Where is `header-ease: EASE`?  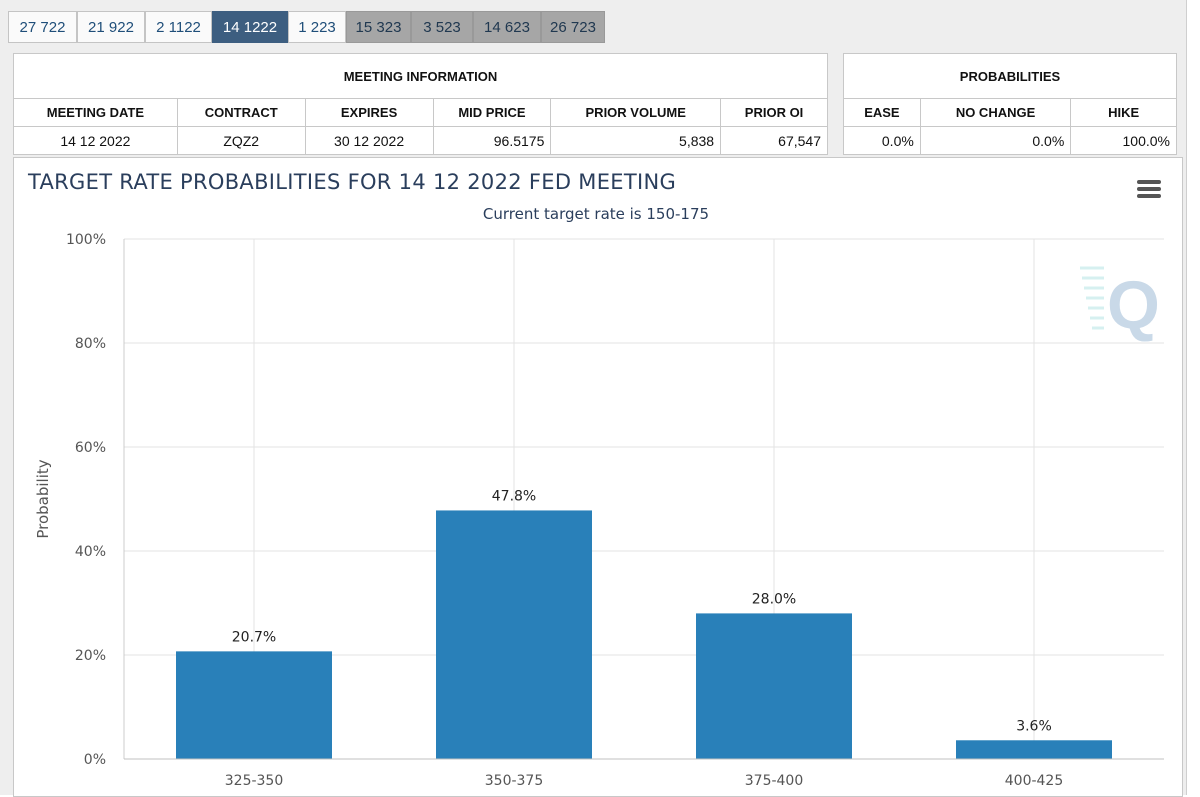
header-ease: EASE is located at coordinates (882, 112).